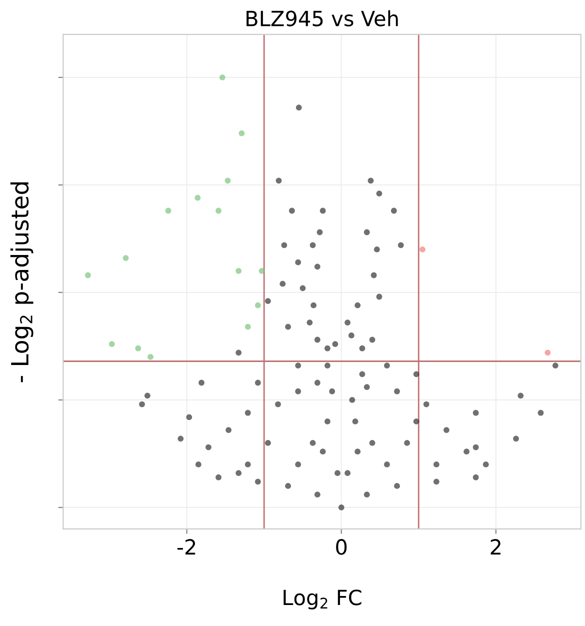 The height and width of the screenshot is (626, 585). Describe the element at coordinates (341, 547) in the screenshot. I see `x-tick-label: 0` at that location.